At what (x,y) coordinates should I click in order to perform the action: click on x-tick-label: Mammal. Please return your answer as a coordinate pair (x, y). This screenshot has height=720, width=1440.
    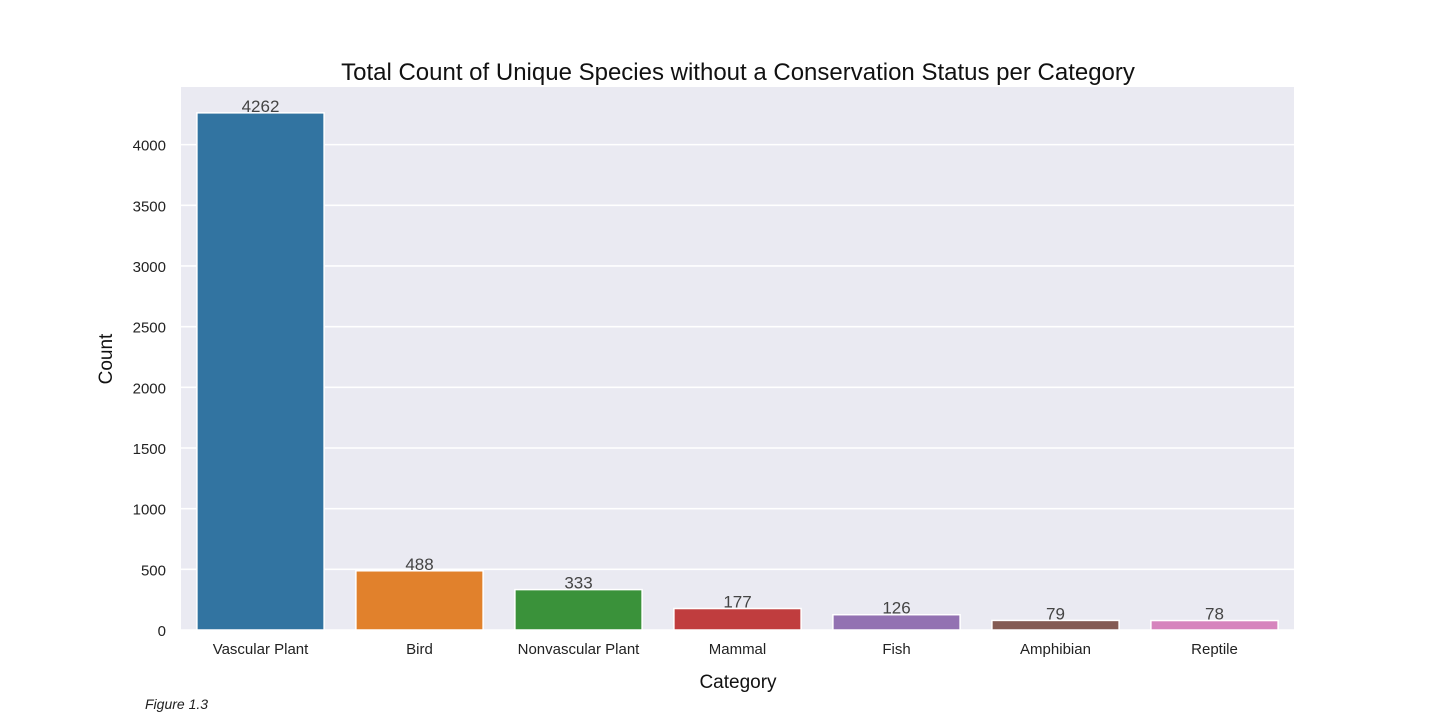
    Looking at the image, I should click on (738, 649).